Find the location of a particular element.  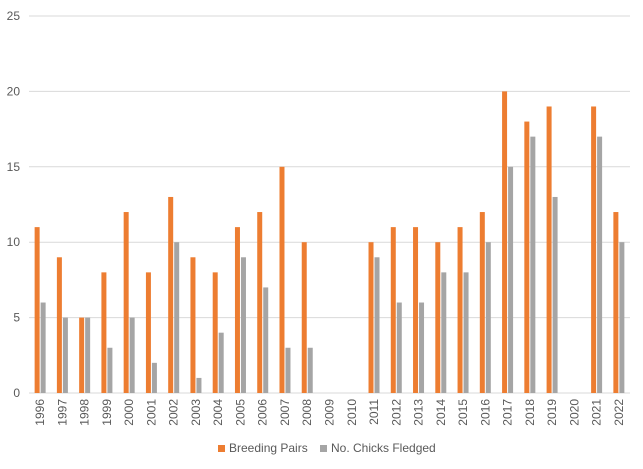

x-tick-label: 2013 is located at coordinates (419, 412).